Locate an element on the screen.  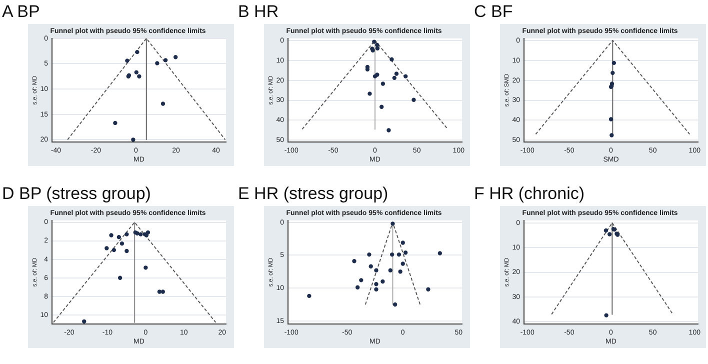
chart-title: F HR (chronic) is located at coordinates (529, 194).